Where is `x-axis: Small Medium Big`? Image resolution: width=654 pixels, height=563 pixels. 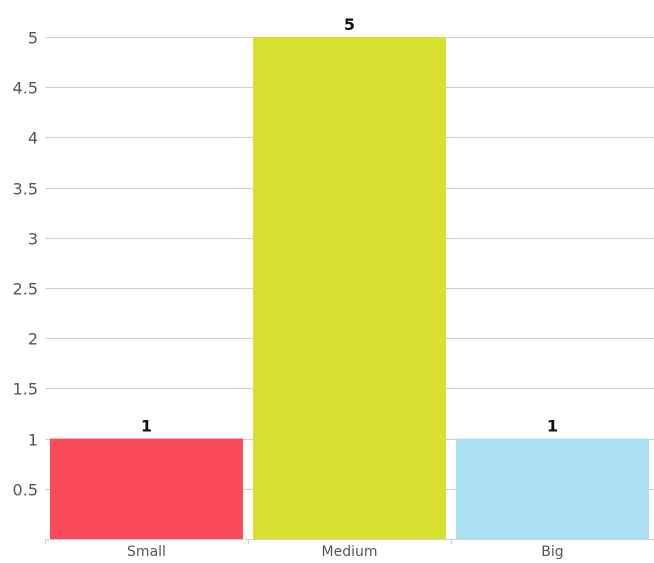 x-axis: Small Medium Big is located at coordinates (349, 549).